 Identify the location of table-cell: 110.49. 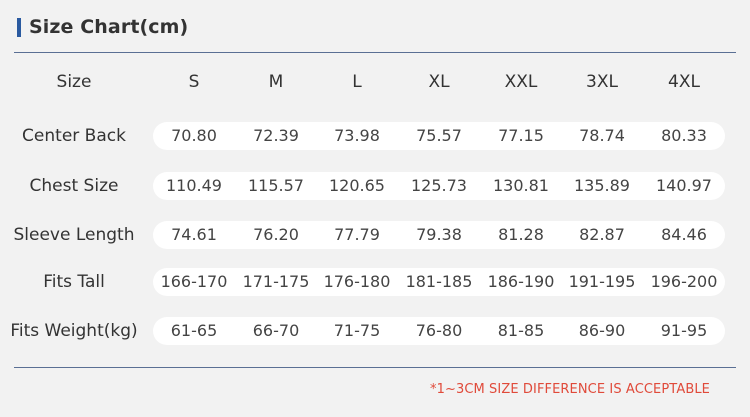
(194, 185).